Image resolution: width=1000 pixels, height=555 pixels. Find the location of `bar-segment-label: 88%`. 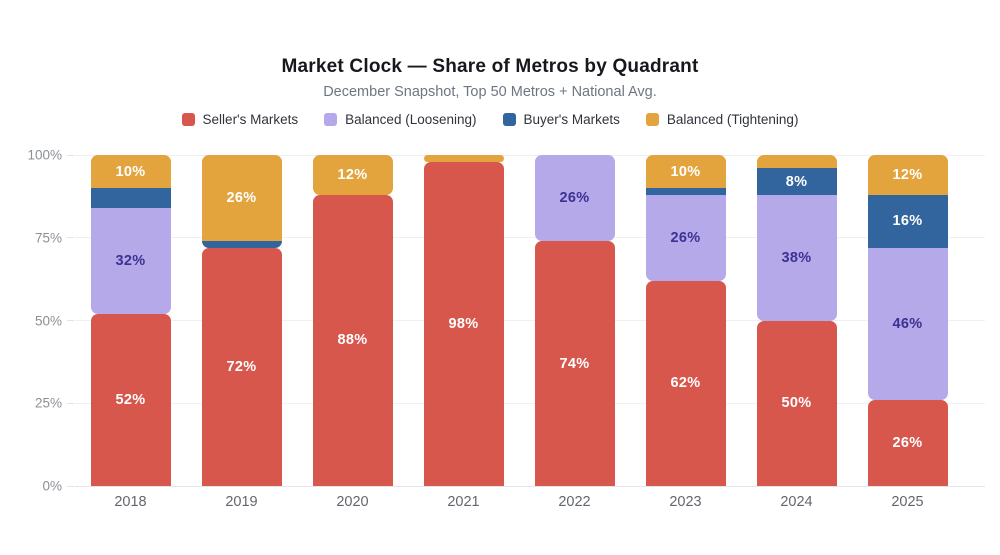

bar-segment-label: 88% is located at coordinates (352, 340).